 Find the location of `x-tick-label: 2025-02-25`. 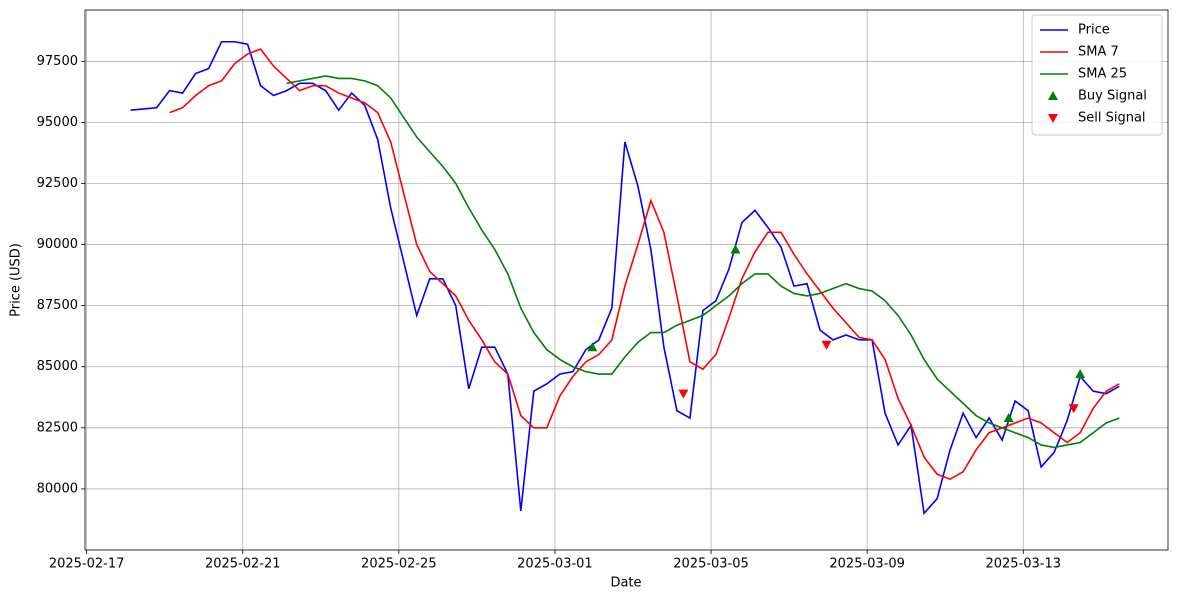

x-tick-label: 2025-02-25 is located at coordinates (399, 564).